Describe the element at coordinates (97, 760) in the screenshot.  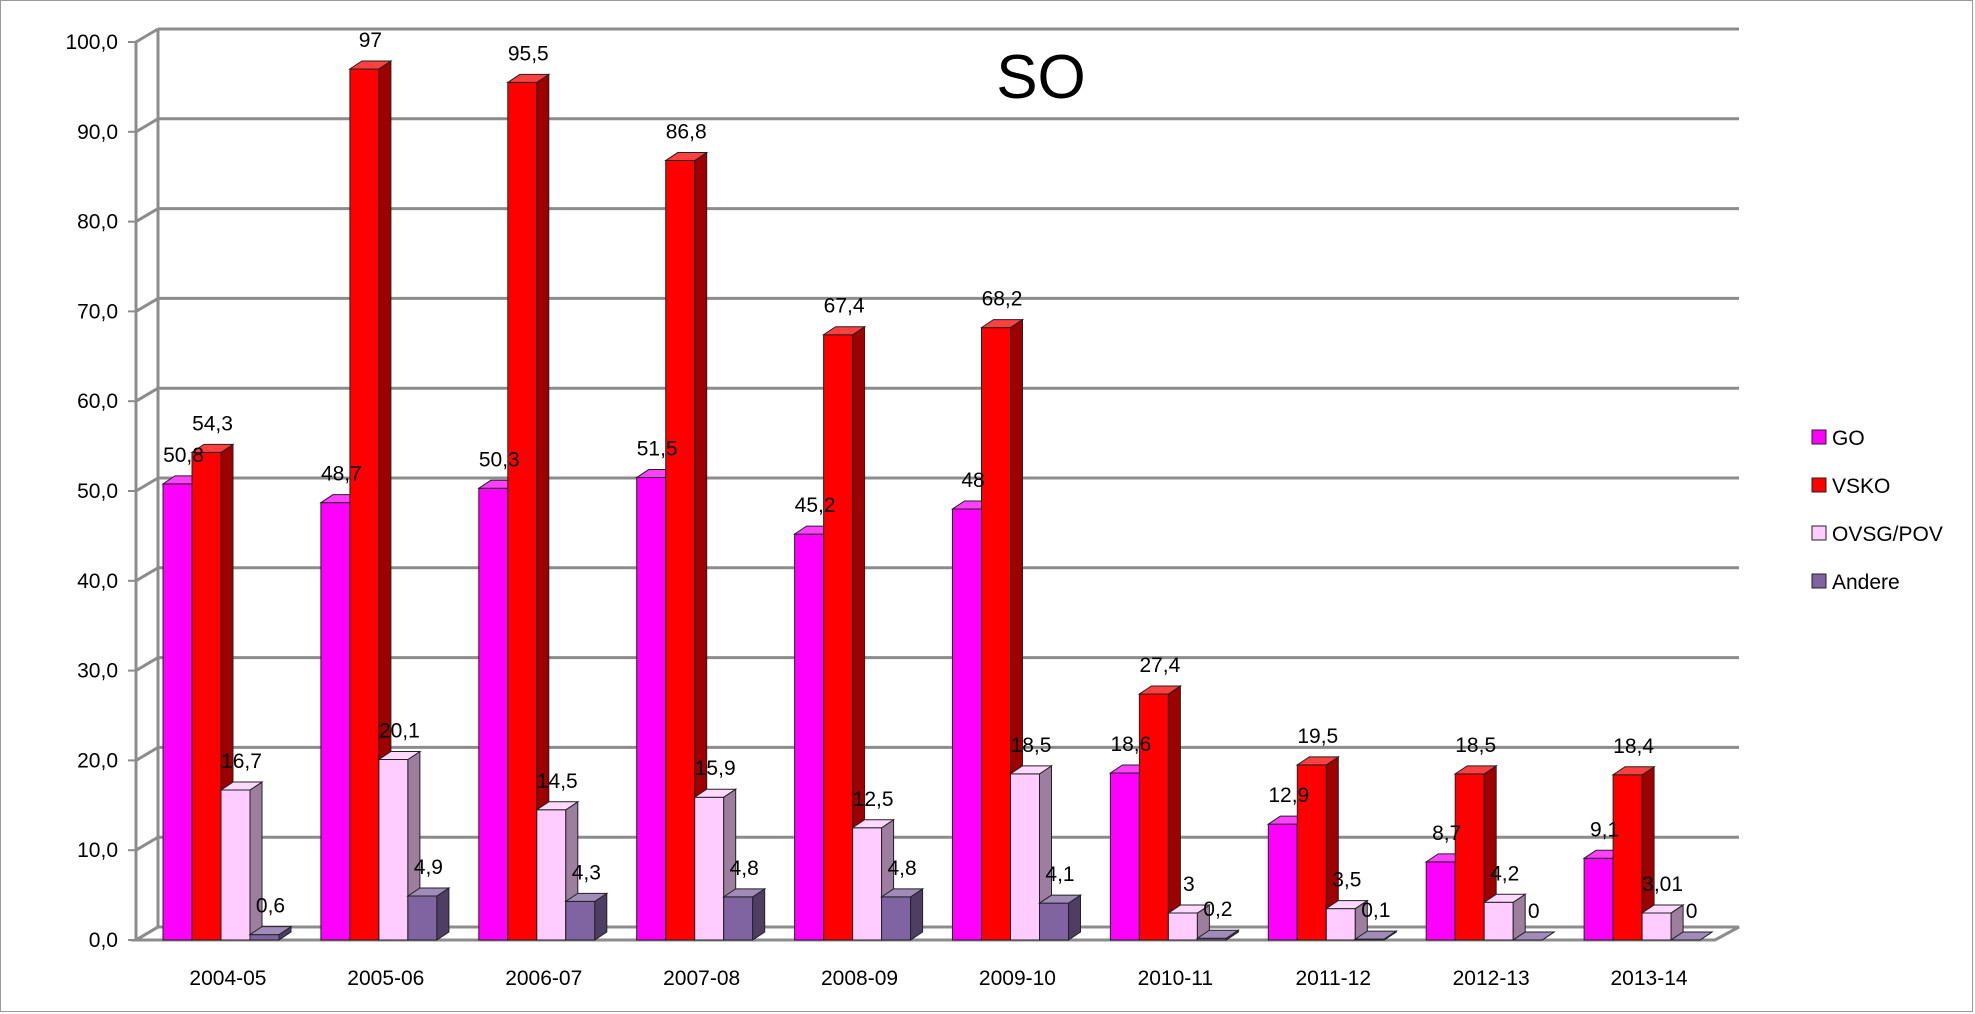
I see `y-tick-label: 20,0` at that location.